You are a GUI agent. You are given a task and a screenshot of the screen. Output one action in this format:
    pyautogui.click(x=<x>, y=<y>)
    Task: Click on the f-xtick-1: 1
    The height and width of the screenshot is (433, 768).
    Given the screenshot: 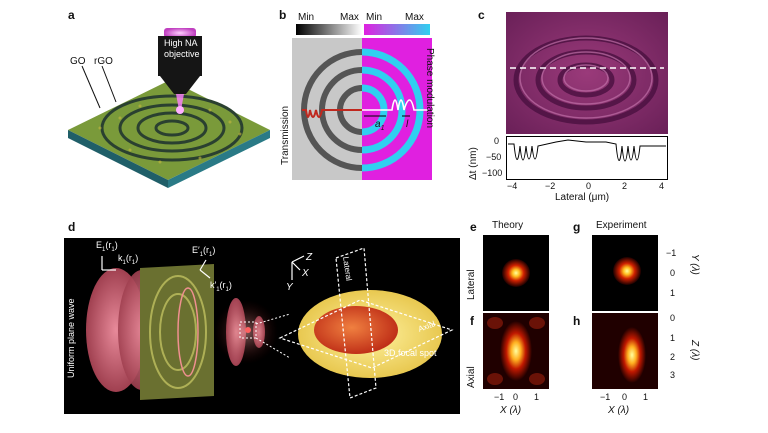 What is the action you would take?
    pyautogui.click(x=537, y=397)
    